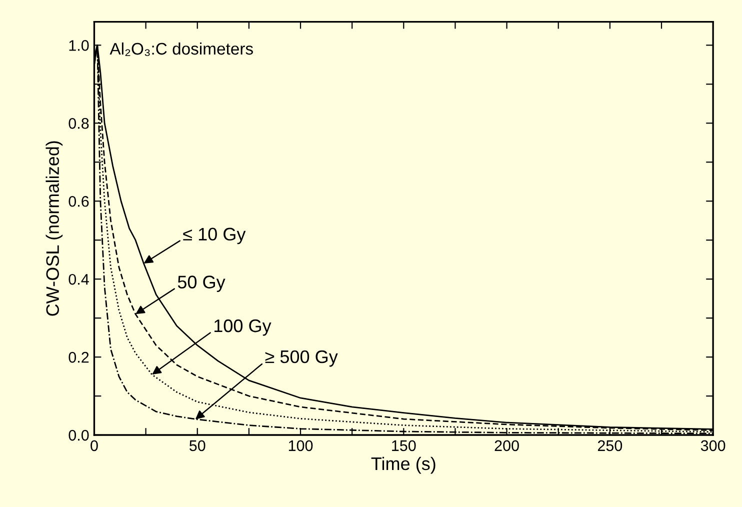 The height and width of the screenshot is (507, 742). Describe the element at coordinates (78, 123) in the screenshot. I see `y-tick-label: 0.8` at that location.